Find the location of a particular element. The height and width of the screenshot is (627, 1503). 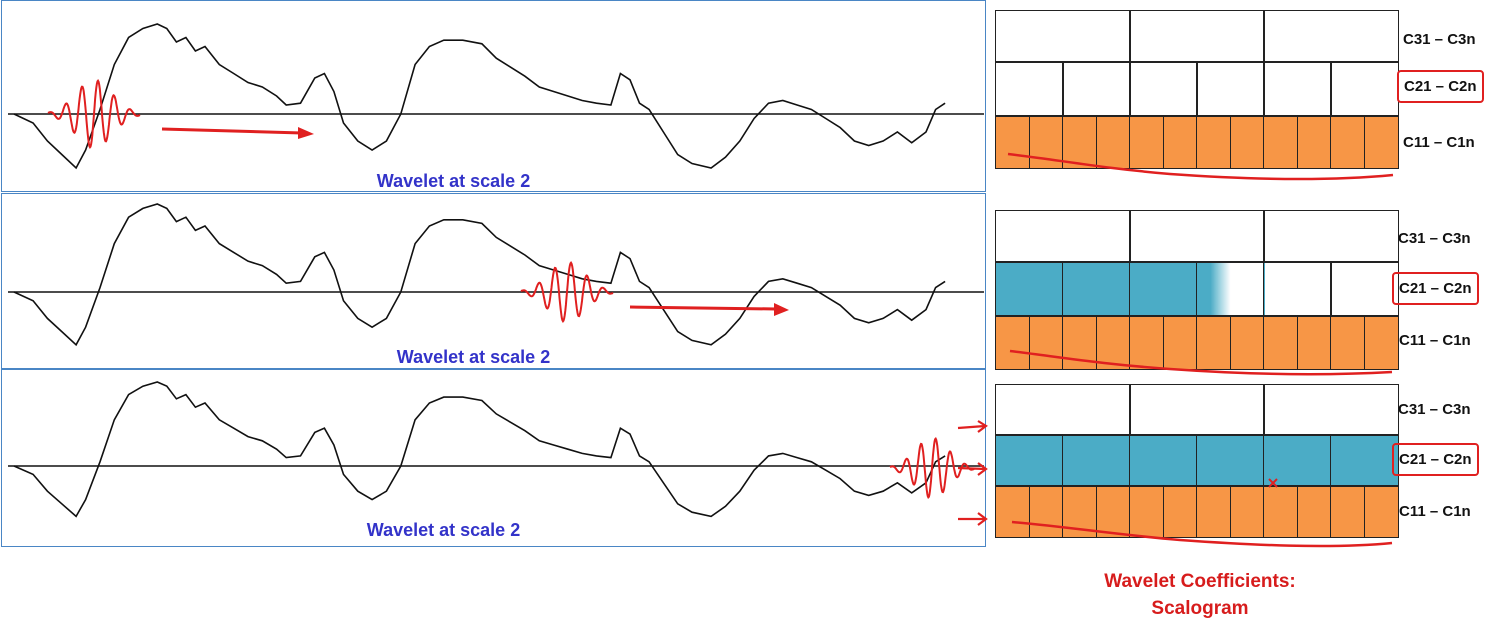

scalogram-caption: Wavelet Coefficients: Scalogram is located at coordinates (1200, 595).